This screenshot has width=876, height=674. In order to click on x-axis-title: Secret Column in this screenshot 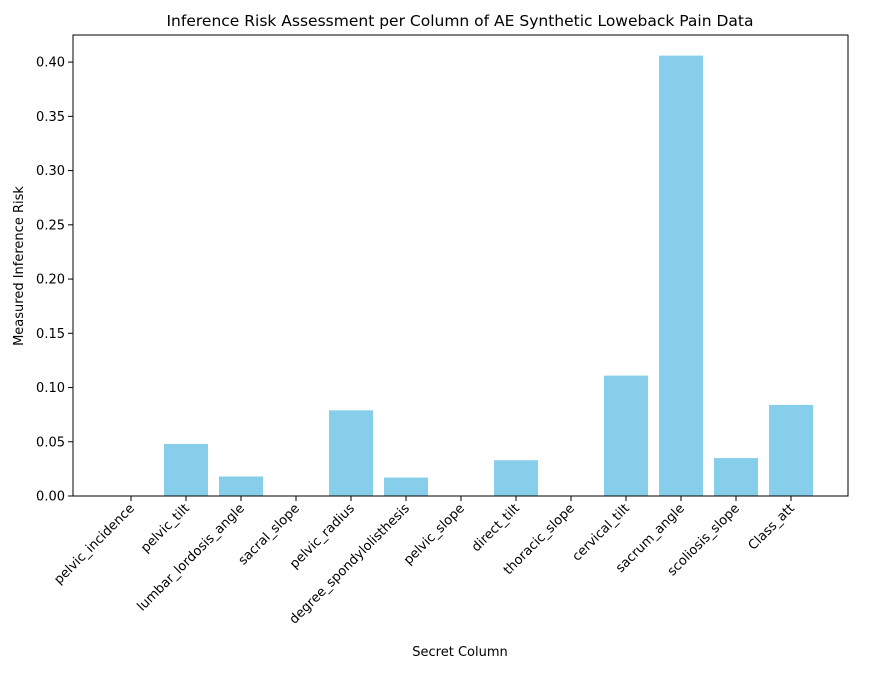, I will do `click(459, 652)`.